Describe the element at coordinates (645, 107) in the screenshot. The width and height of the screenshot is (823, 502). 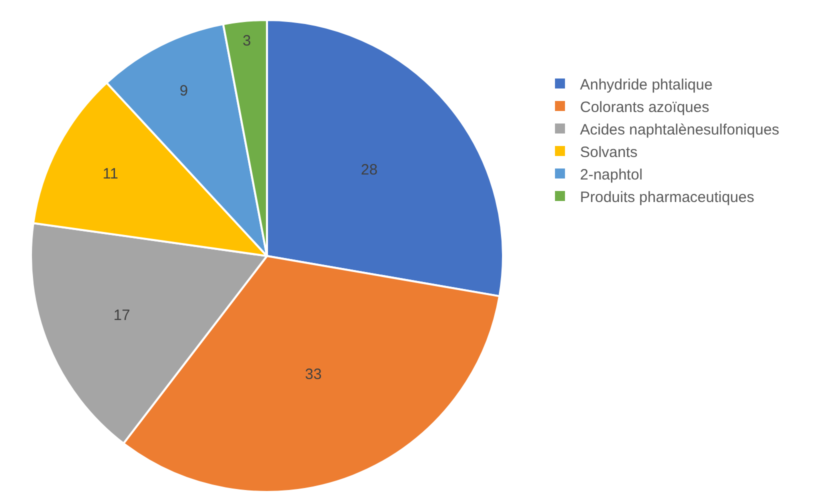
I see `legend-label: Colorants azoïques` at that location.